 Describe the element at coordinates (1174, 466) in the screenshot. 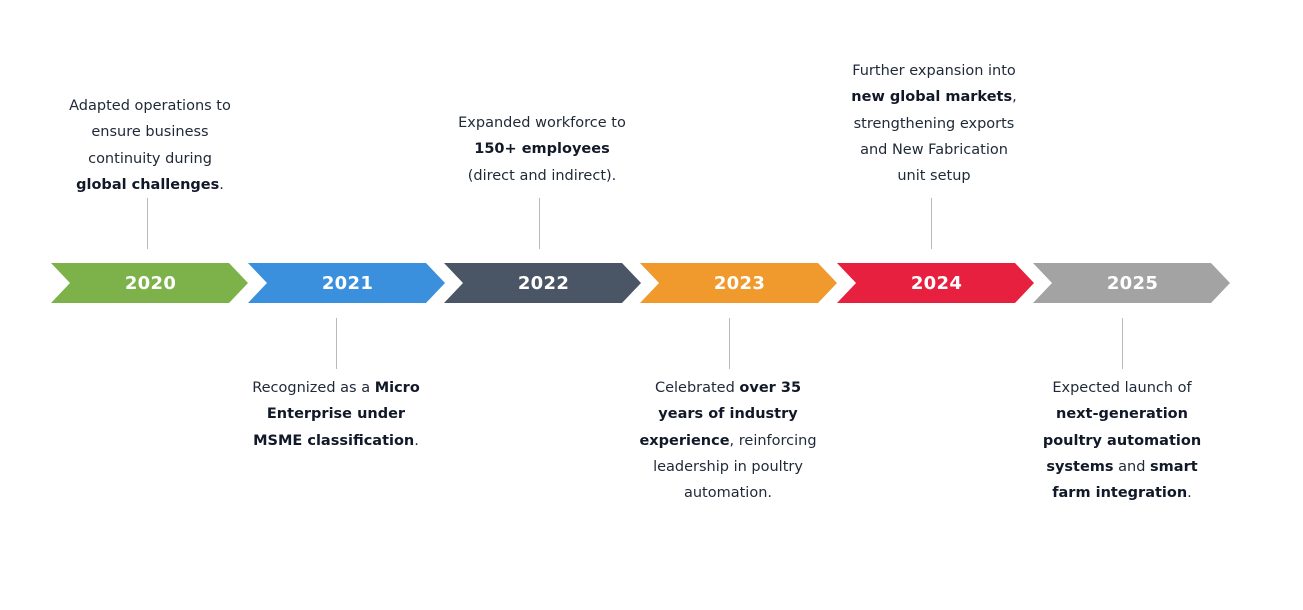

I see `note-bold-text: smart` at that location.